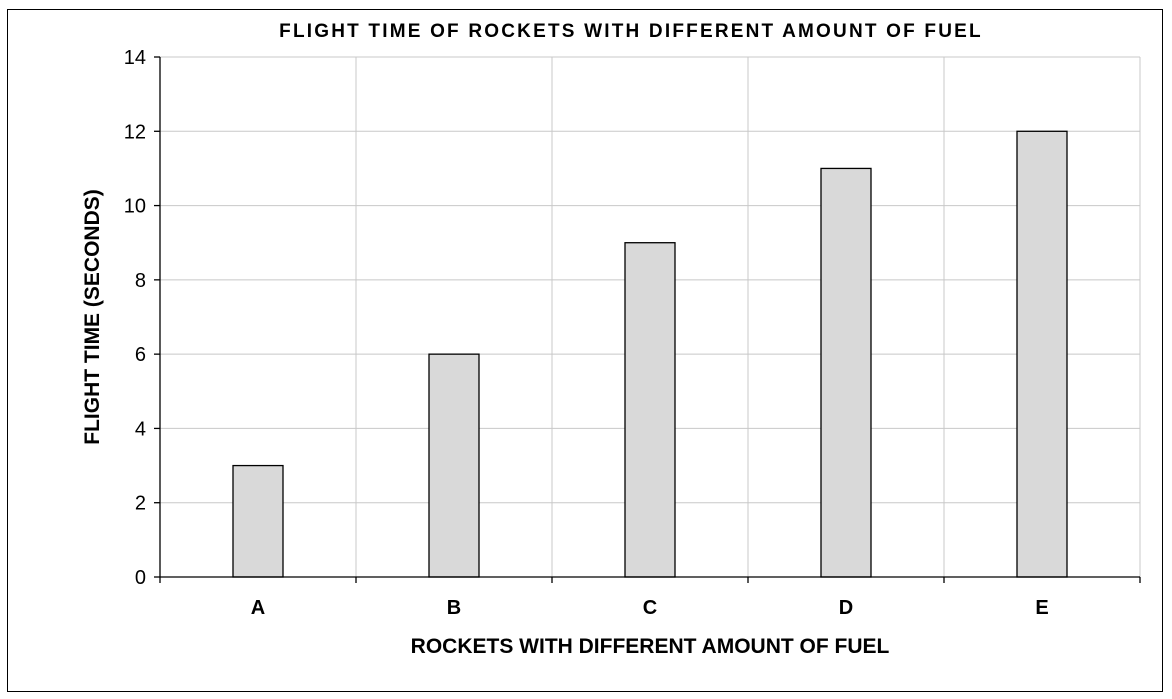  Describe the element at coordinates (846, 608) in the screenshot. I see `x-tick-label-d: D` at that location.